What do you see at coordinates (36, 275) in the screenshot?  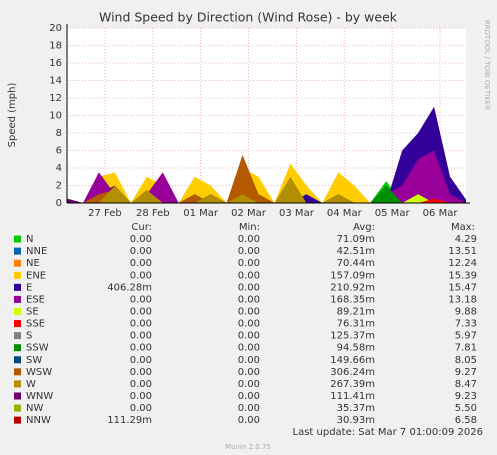 I see `legend-name: ENE` at bounding box center [36, 275].